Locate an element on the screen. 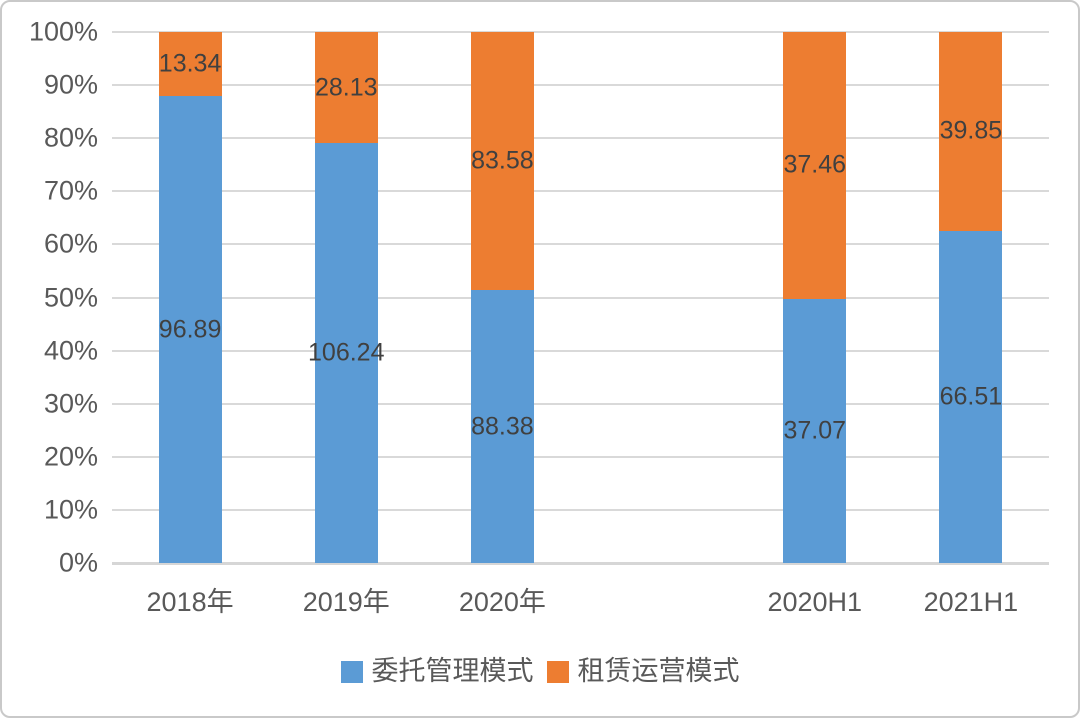 This screenshot has height=718, width=1080. y-tick-label: 20% is located at coordinates (70, 456).